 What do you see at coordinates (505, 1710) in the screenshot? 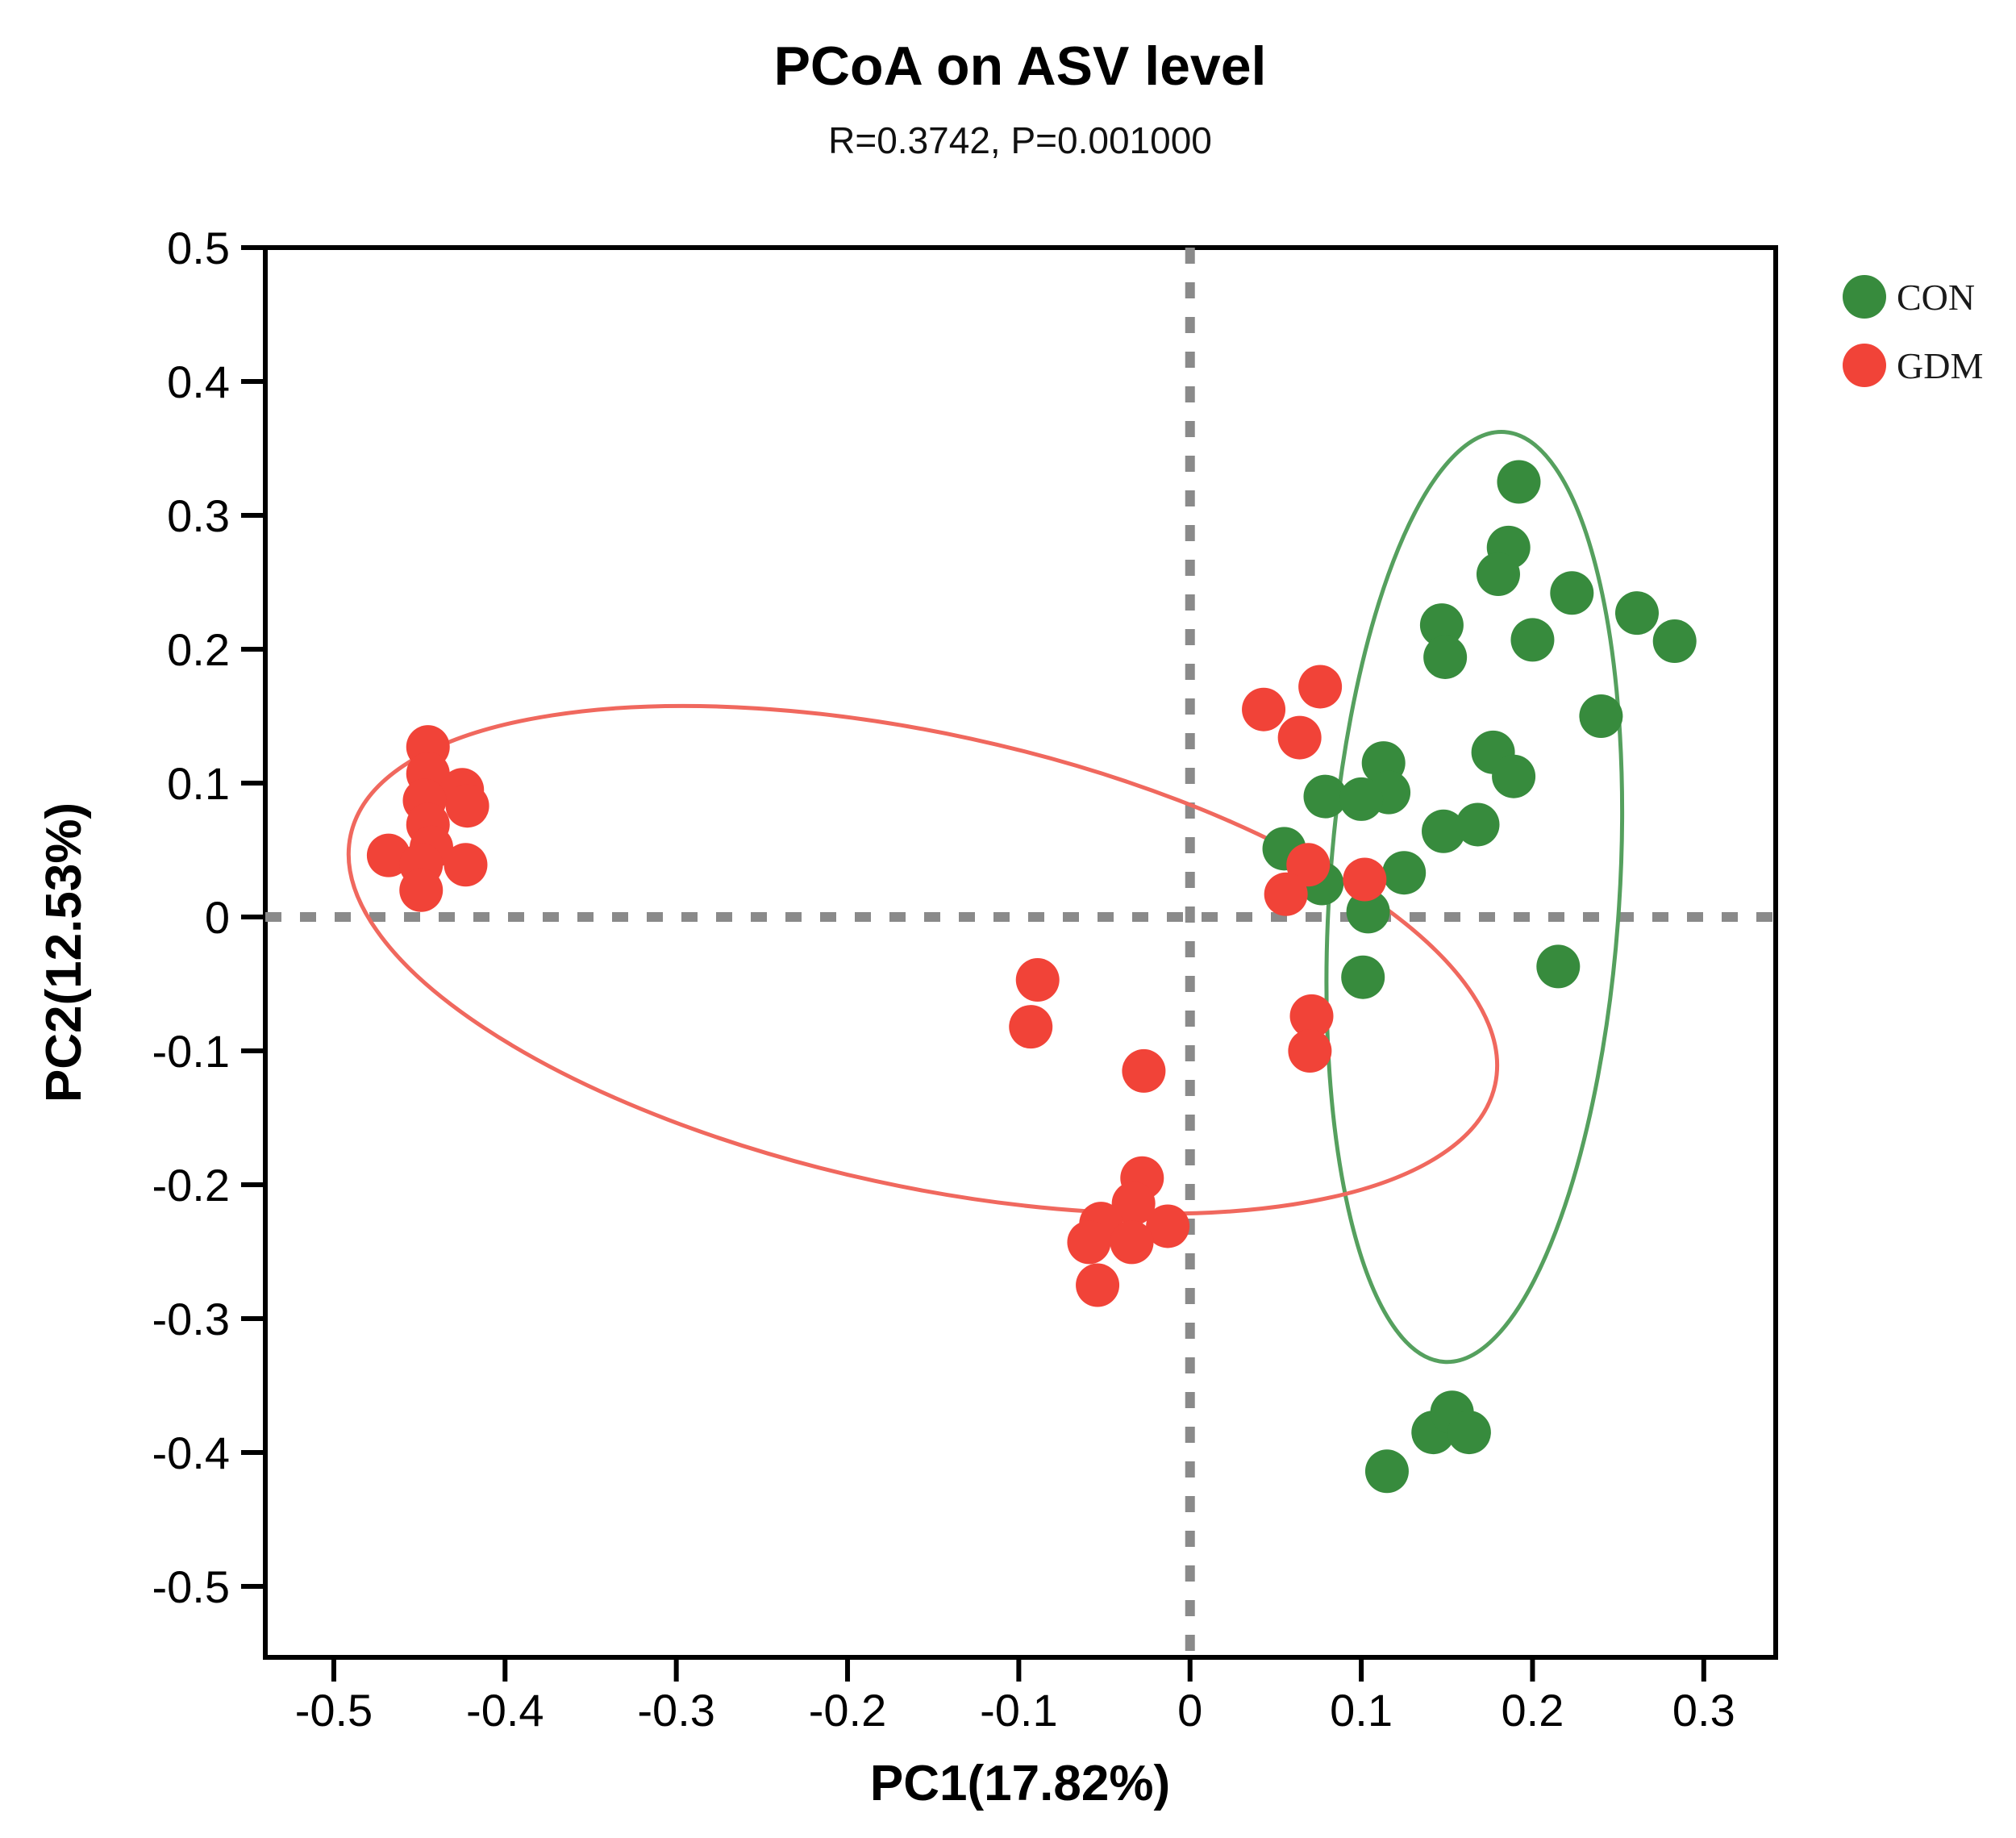
I see `x-tick-label: -0.4` at bounding box center [505, 1710].